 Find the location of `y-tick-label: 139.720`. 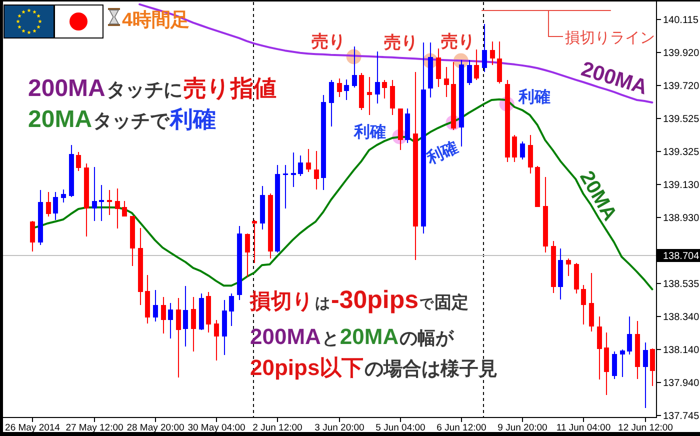

y-tick-label: 139.720 is located at coordinates (681, 86).